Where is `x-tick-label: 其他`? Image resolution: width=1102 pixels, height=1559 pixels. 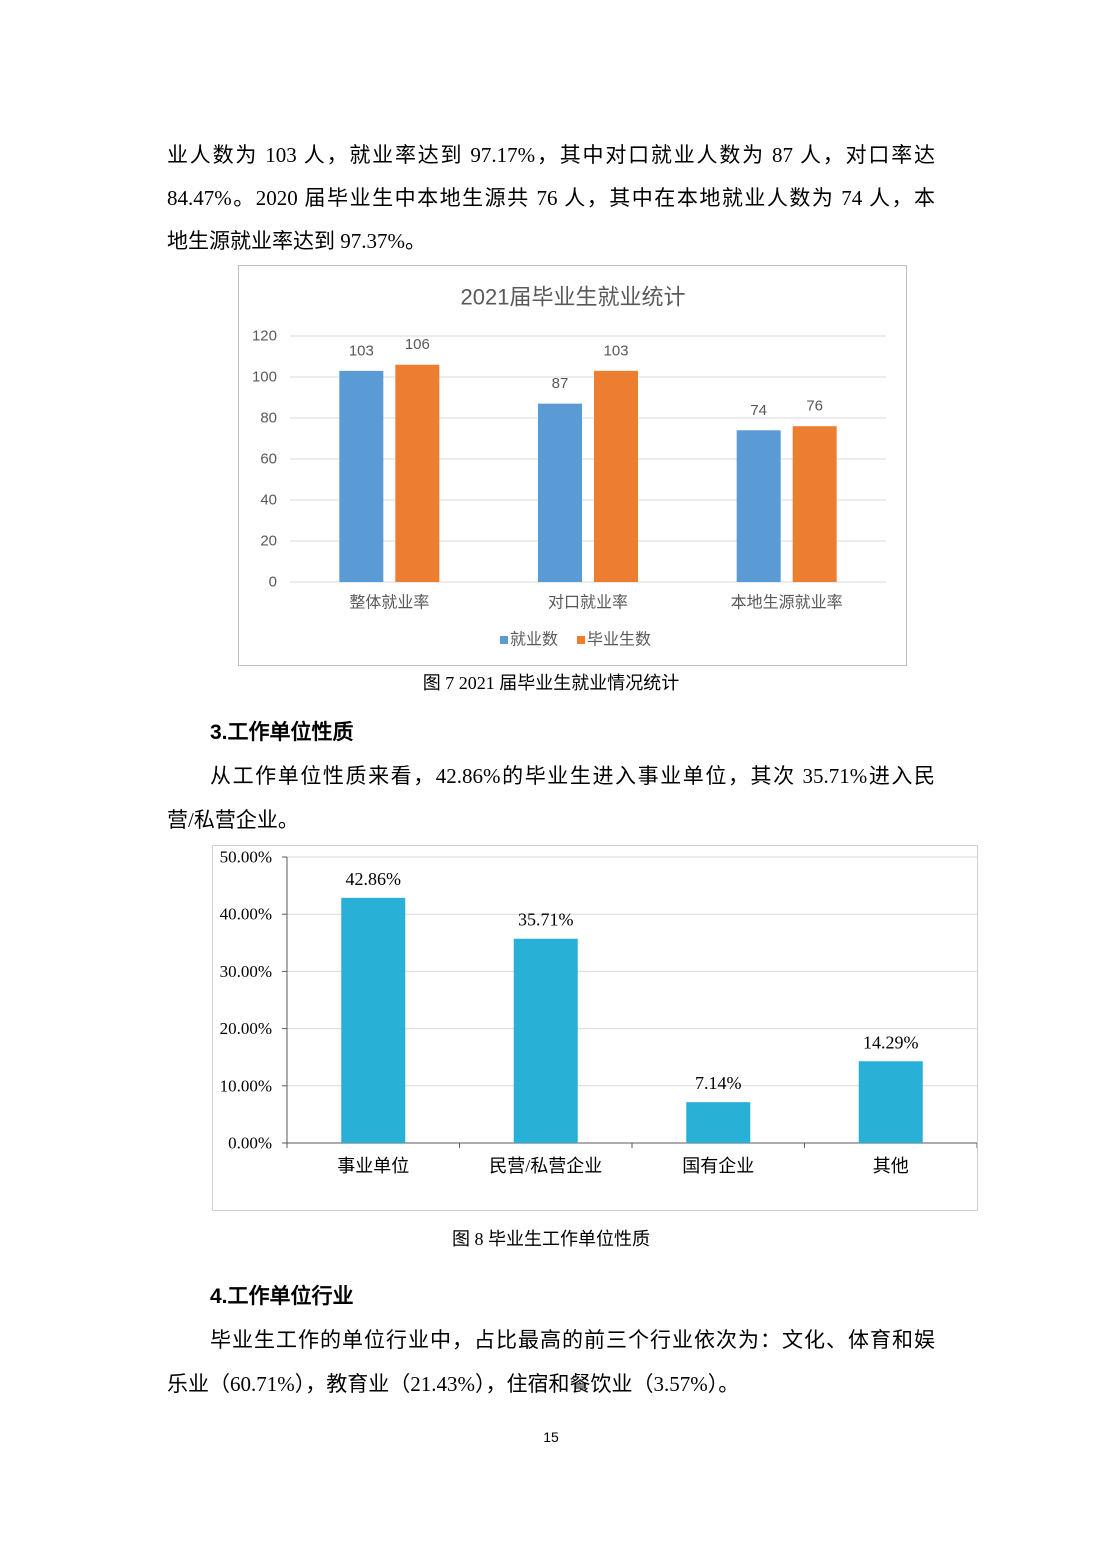 x-tick-label: 其他 is located at coordinates (891, 1166).